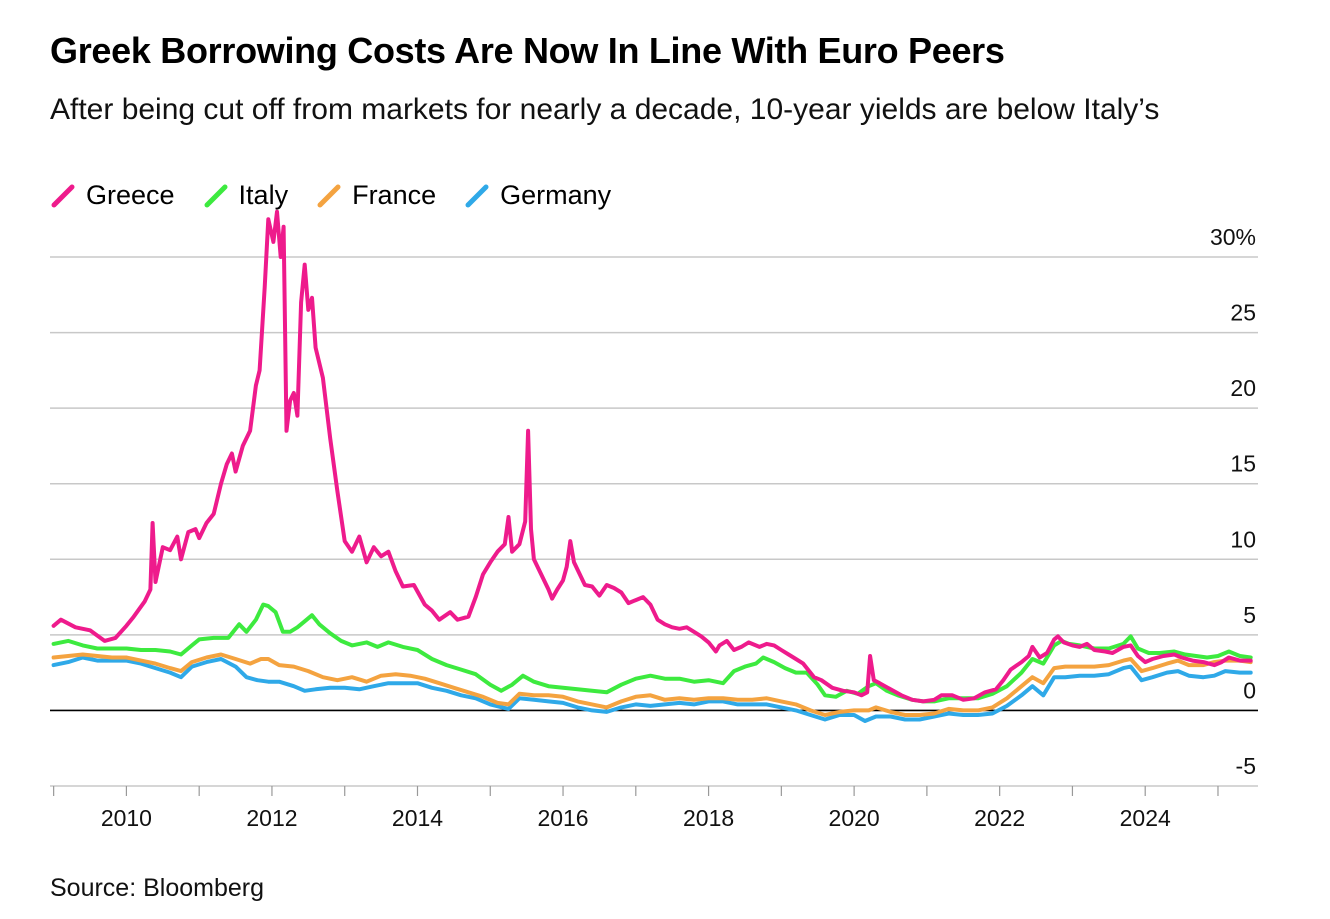 The image size is (1330, 919). I want to click on legend-label: Italy, so click(263, 195).